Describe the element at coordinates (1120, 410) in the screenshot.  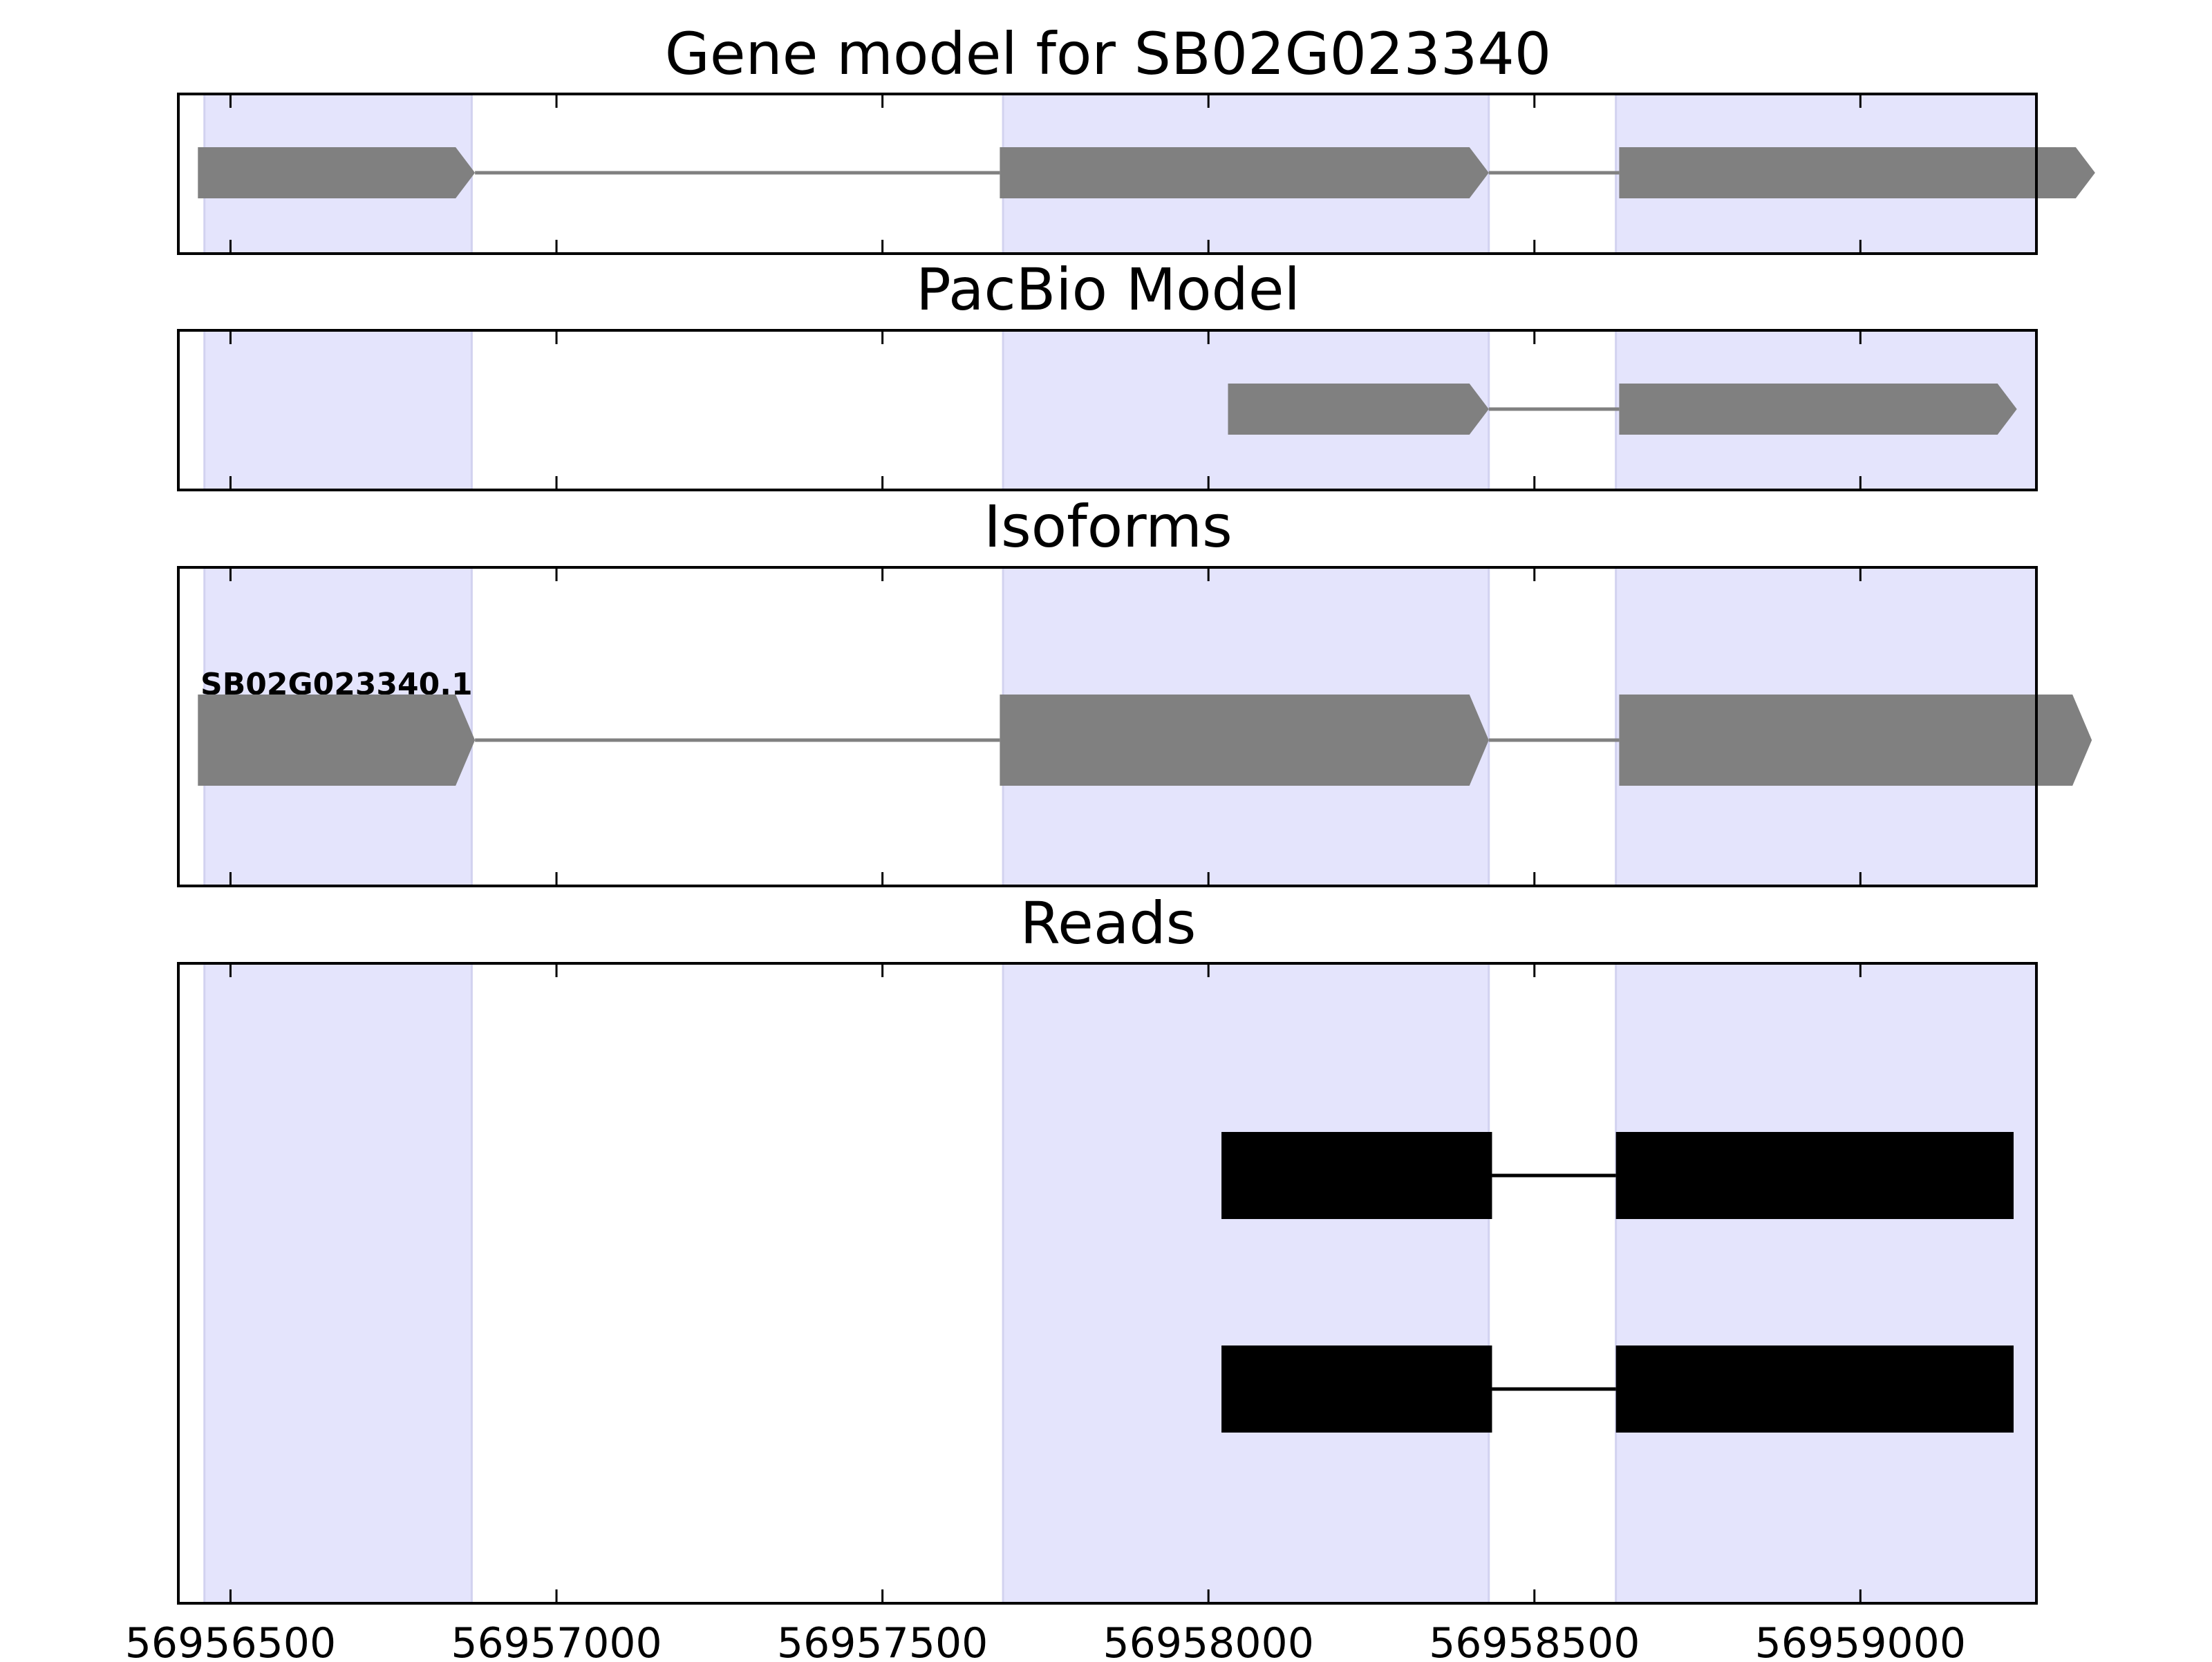
I see `highlight-group` at that location.